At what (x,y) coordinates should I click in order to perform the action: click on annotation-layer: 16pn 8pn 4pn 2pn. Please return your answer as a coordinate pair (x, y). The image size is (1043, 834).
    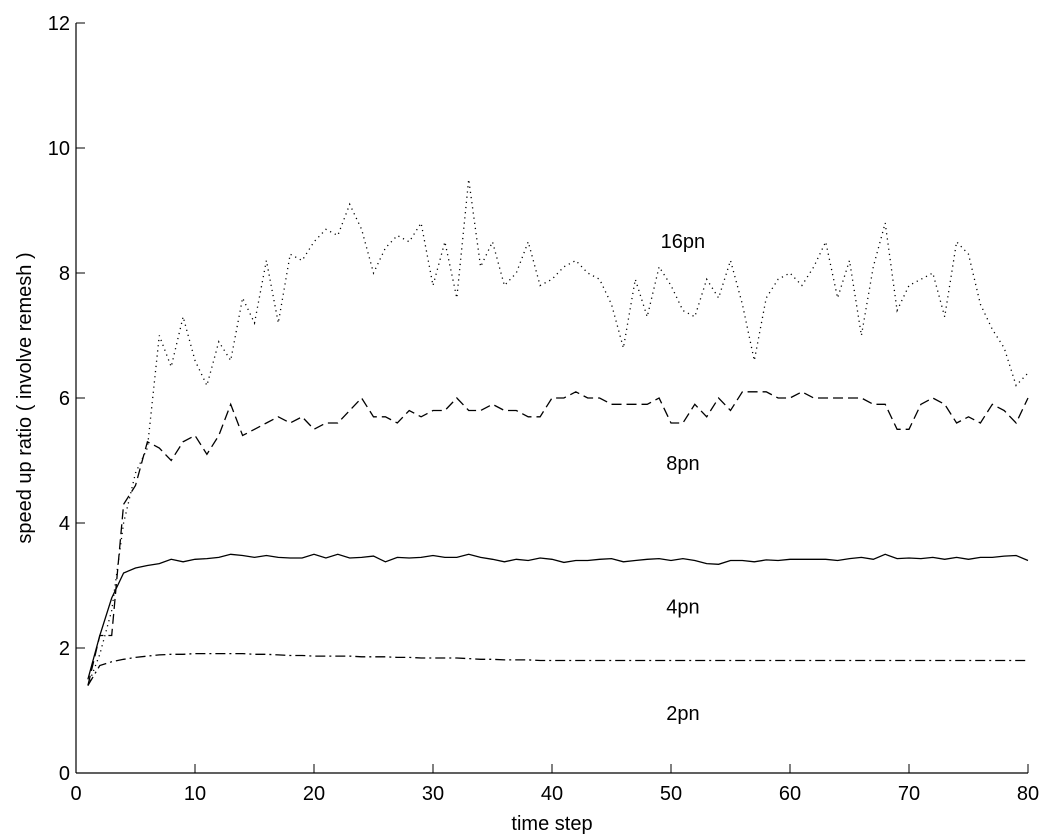
    Looking at the image, I should click on (683, 478).